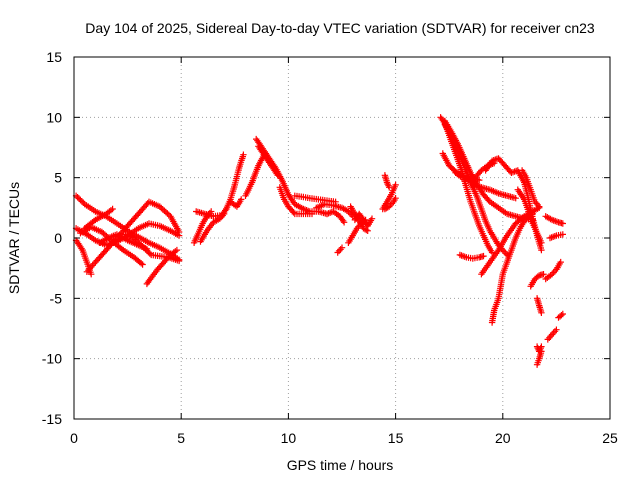 Image resolution: width=640 pixels, height=480 pixels. What do you see at coordinates (74, 438) in the screenshot?
I see `x-tick-label: 0` at bounding box center [74, 438].